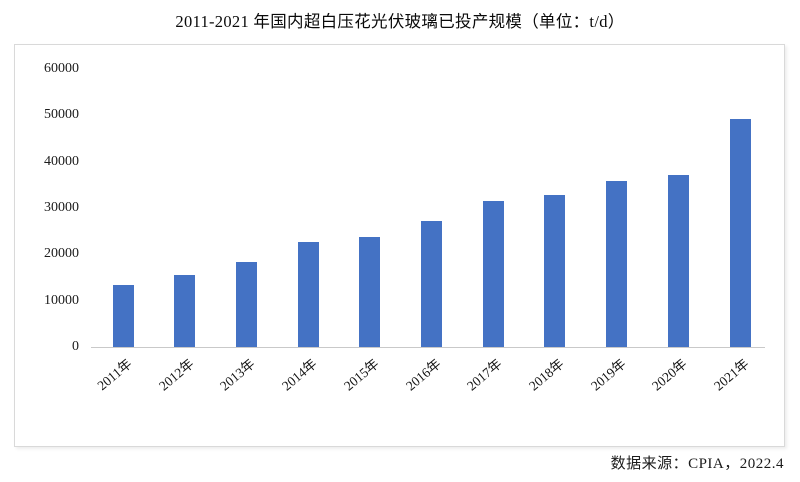  What do you see at coordinates (493, 273) in the screenshot?
I see `bar-2017年` at bounding box center [493, 273].